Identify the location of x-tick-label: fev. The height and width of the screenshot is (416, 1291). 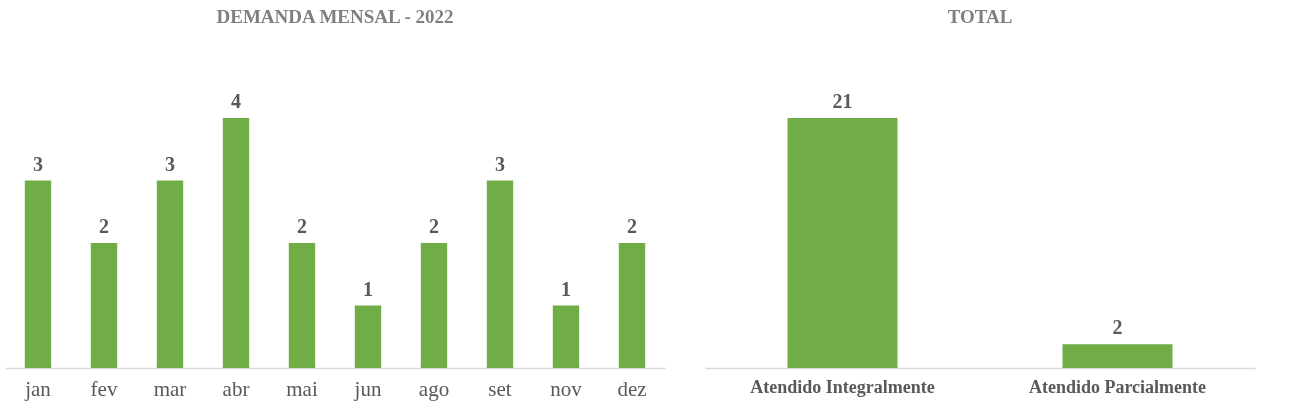
(104, 388).